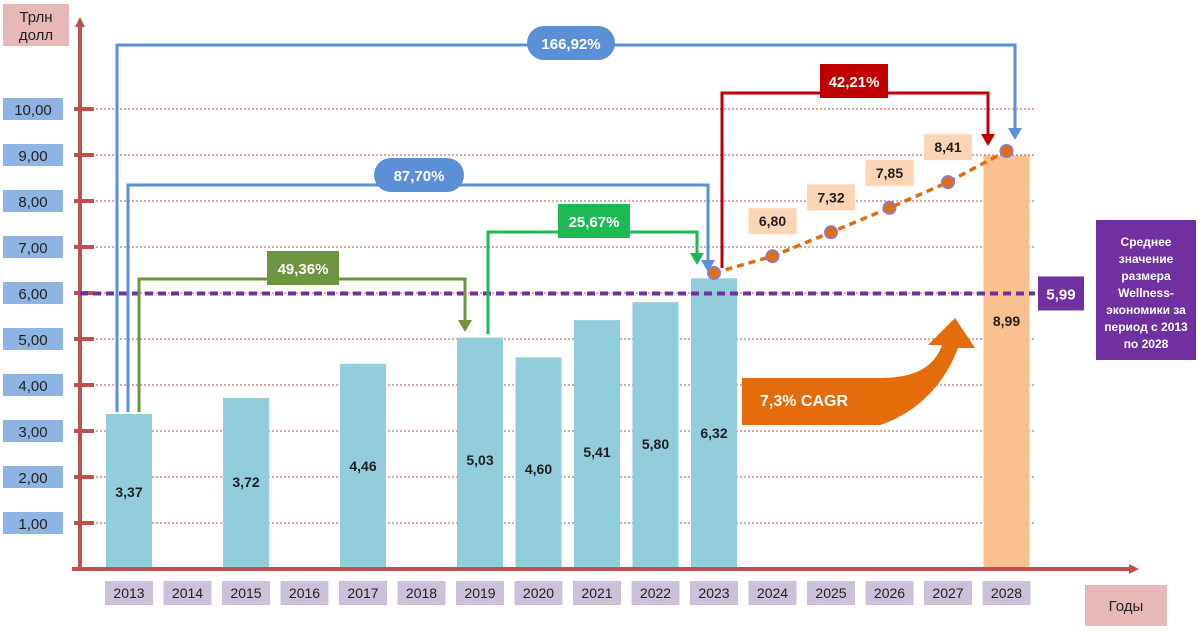  Describe the element at coordinates (713, 433) in the screenshot. I see `bar-value-label-2023: 6,32` at that location.